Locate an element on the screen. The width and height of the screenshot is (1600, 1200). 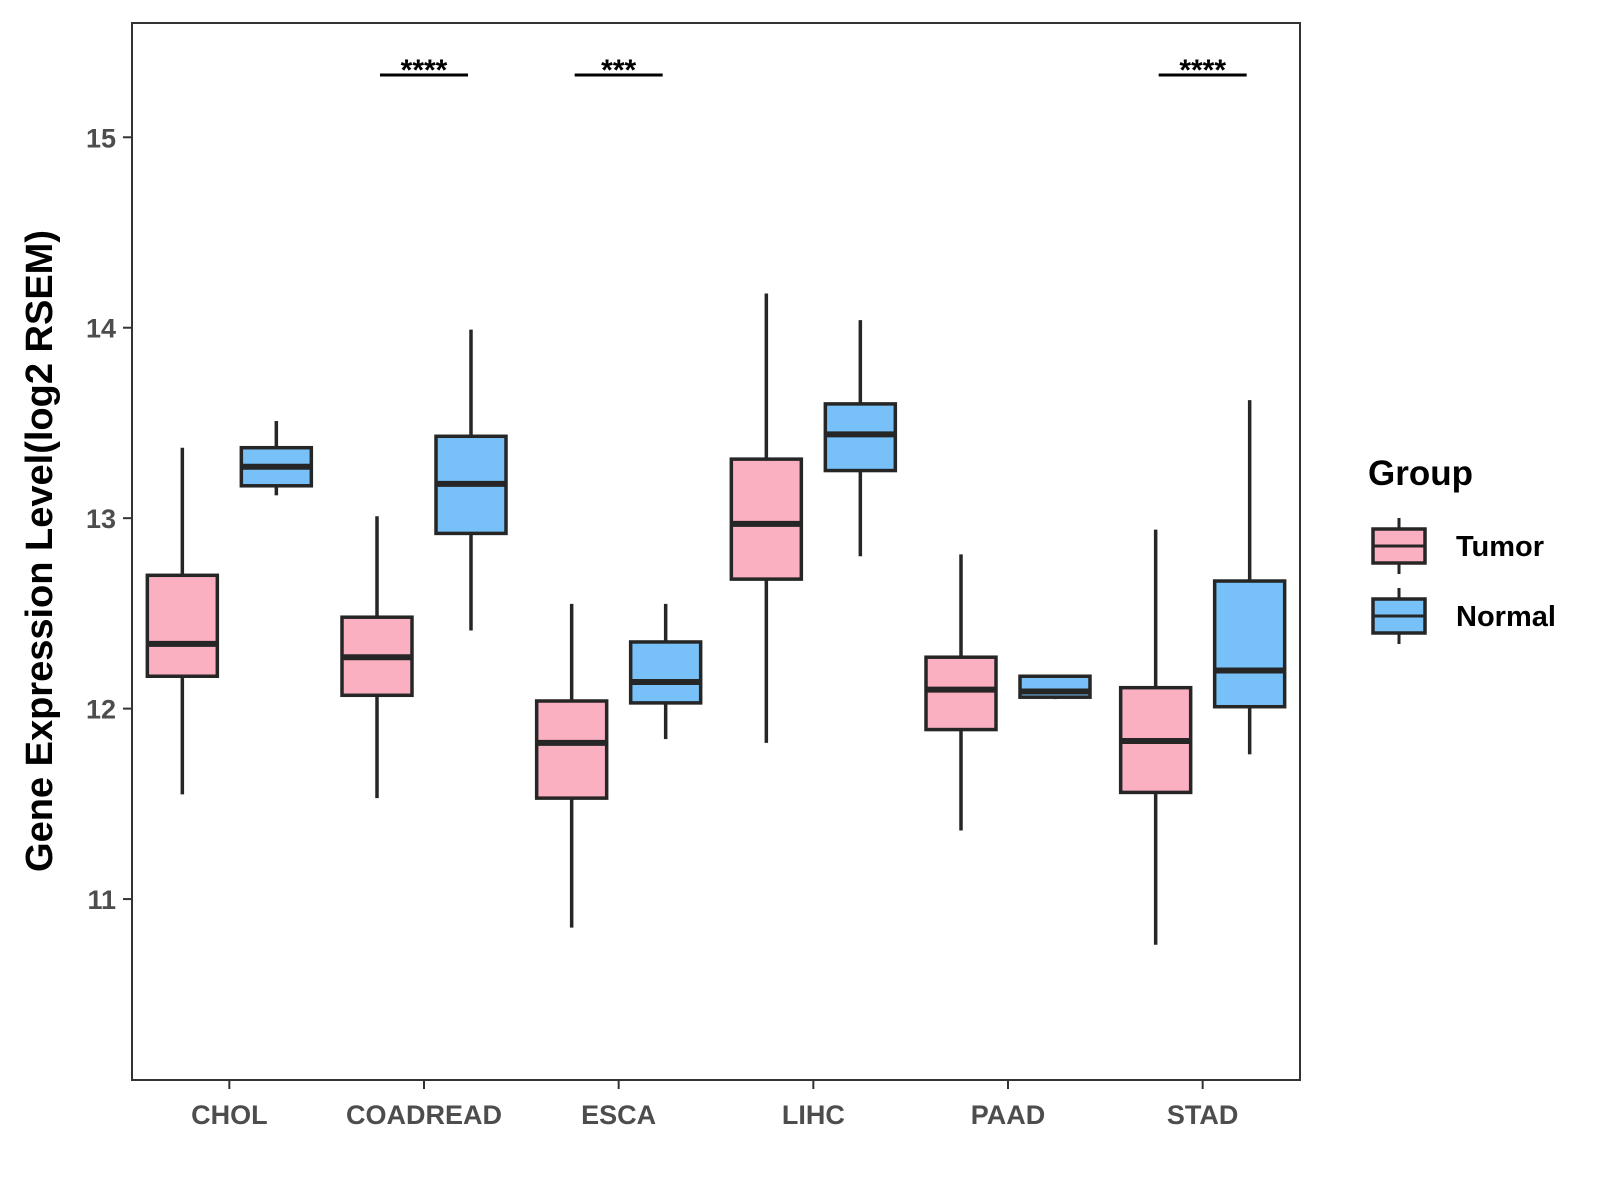
legend-label-normal: Normal is located at coordinates (1506, 617).